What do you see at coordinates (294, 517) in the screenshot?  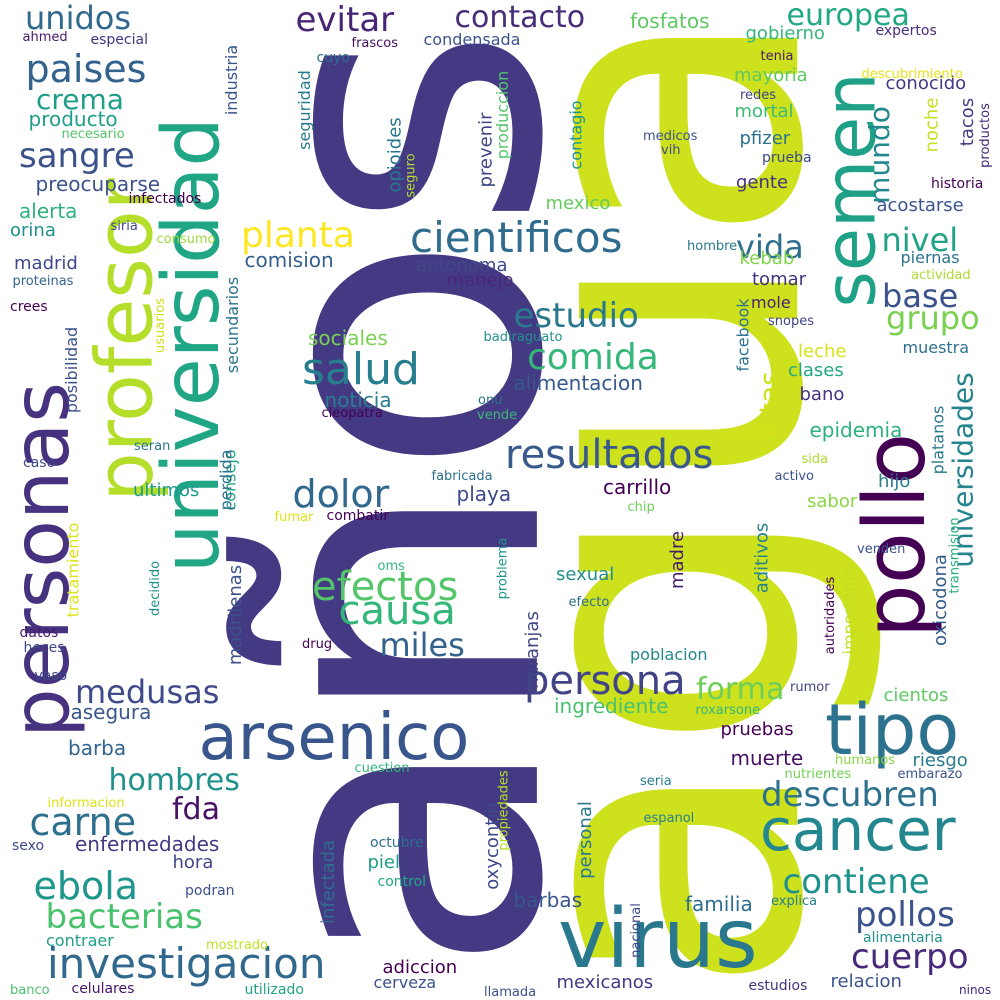 I see `word-fumar: fumar` at bounding box center [294, 517].